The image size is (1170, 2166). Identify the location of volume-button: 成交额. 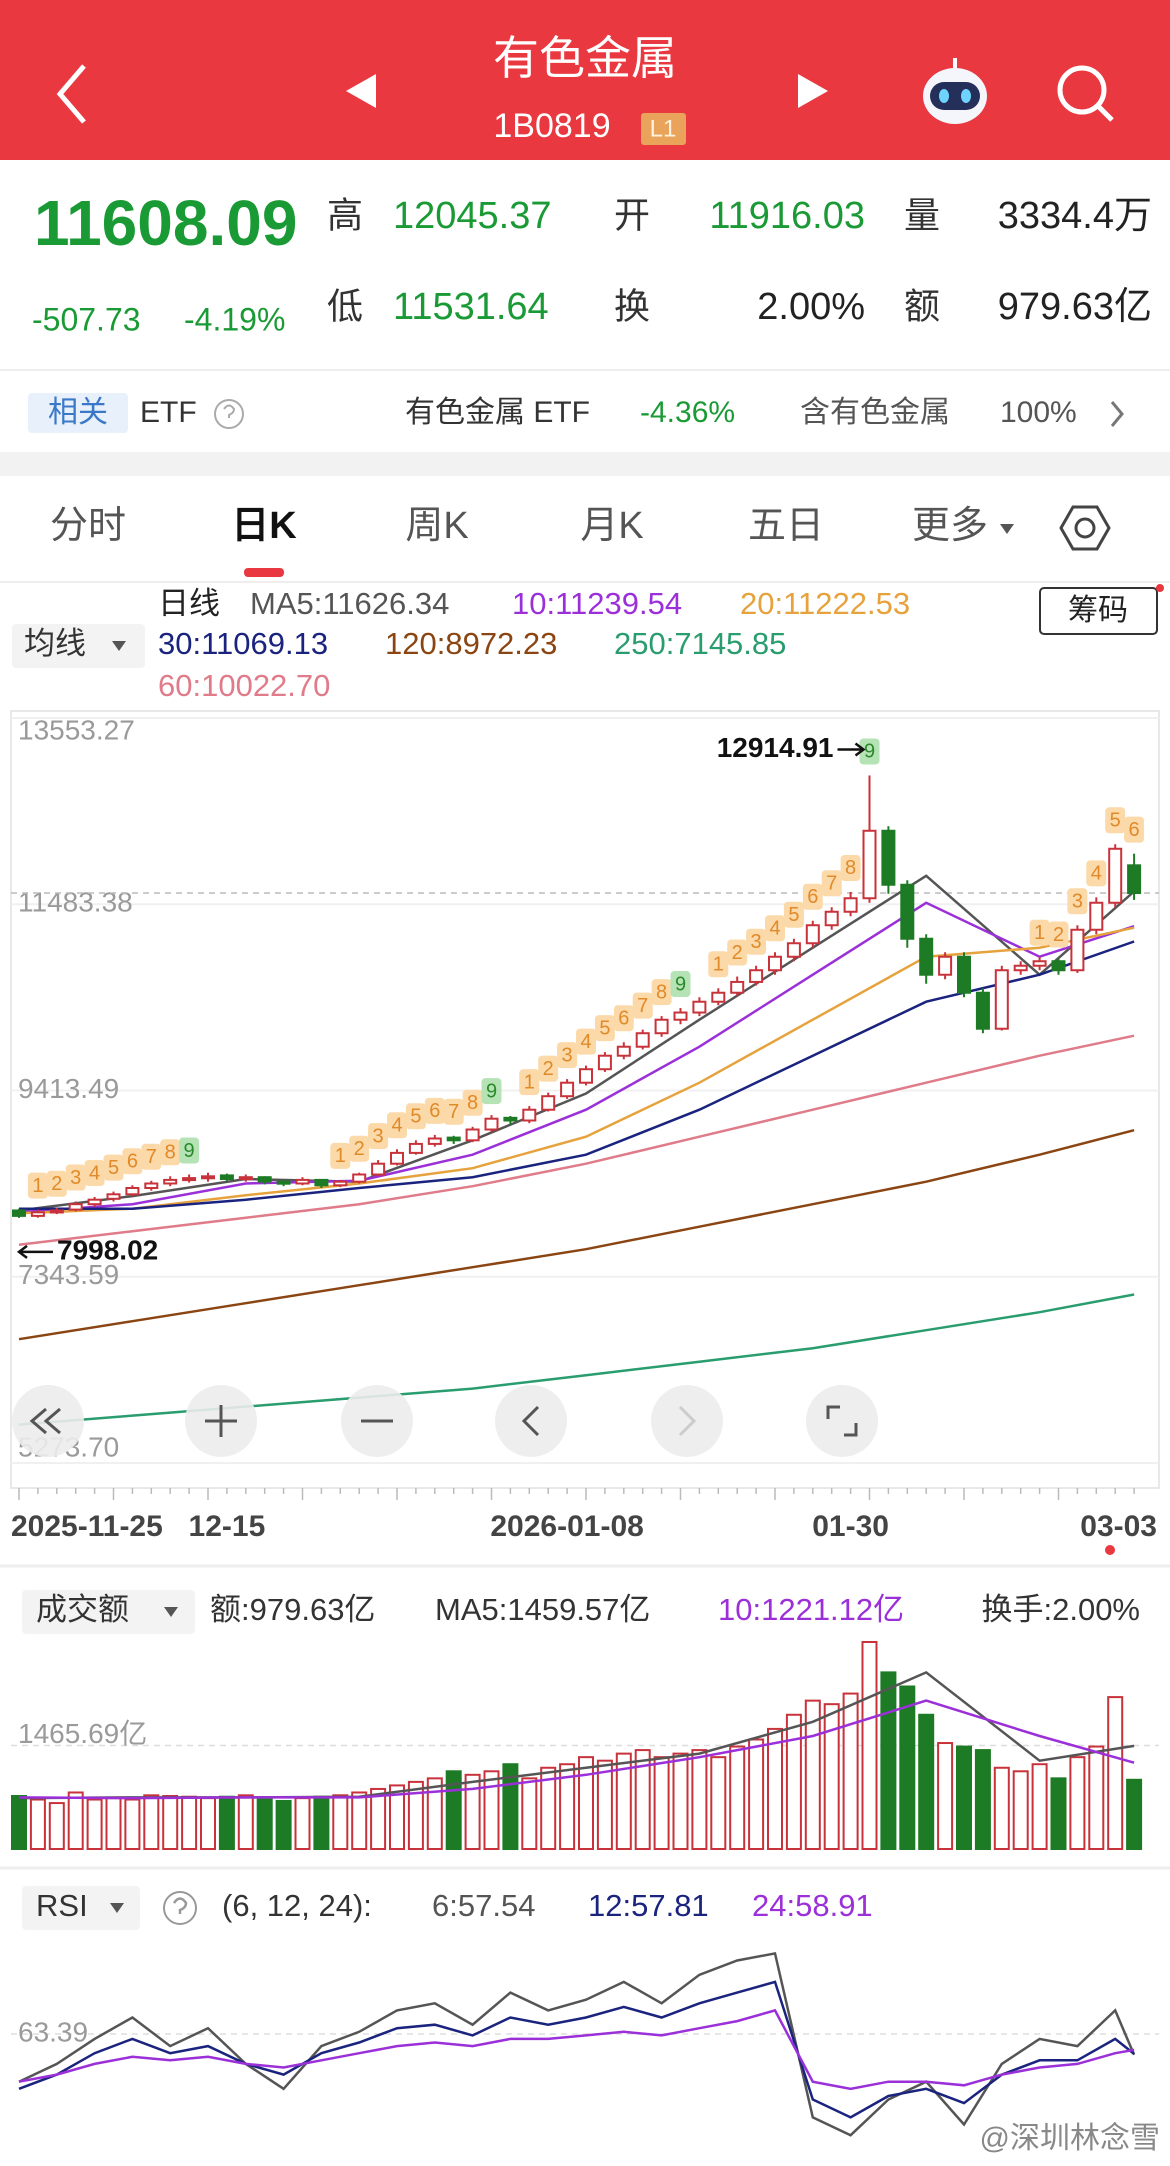
(82, 1609).